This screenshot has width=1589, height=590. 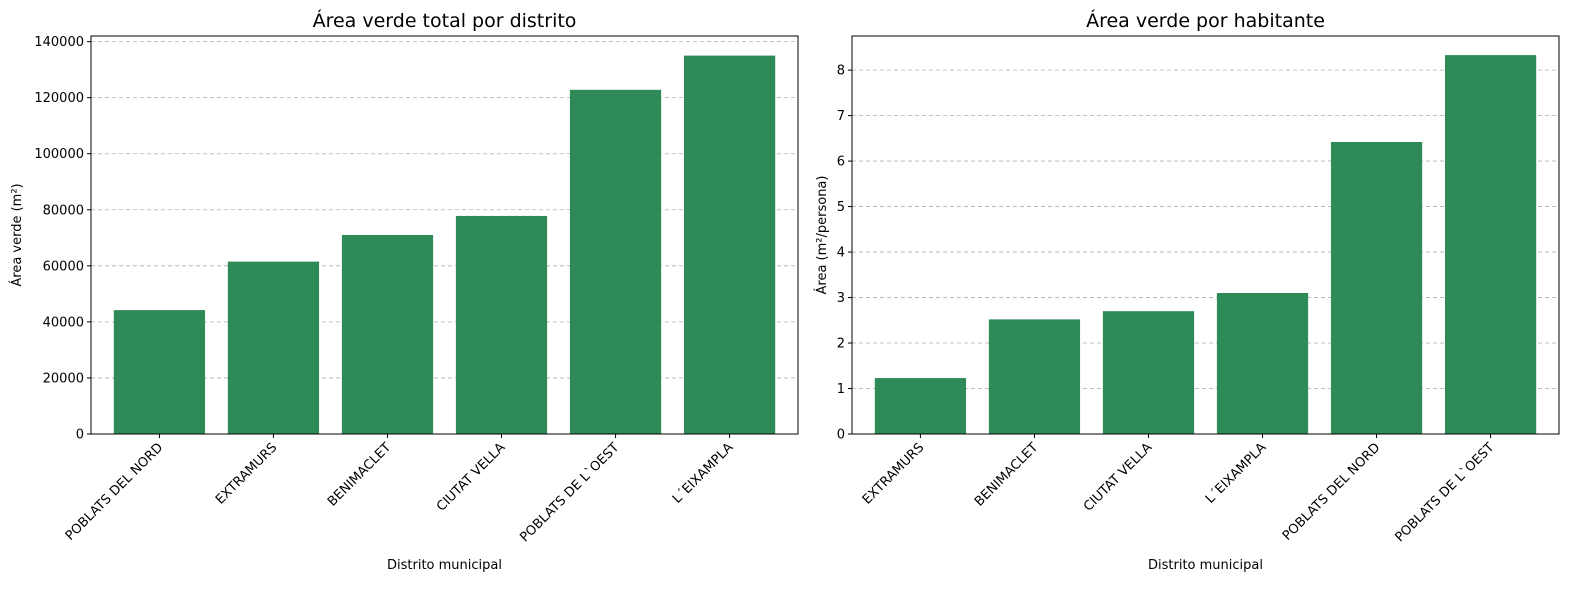 What do you see at coordinates (841, 207) in the screenshot?
I see `y-tick-label: 5` at bounding box center [841, 207].